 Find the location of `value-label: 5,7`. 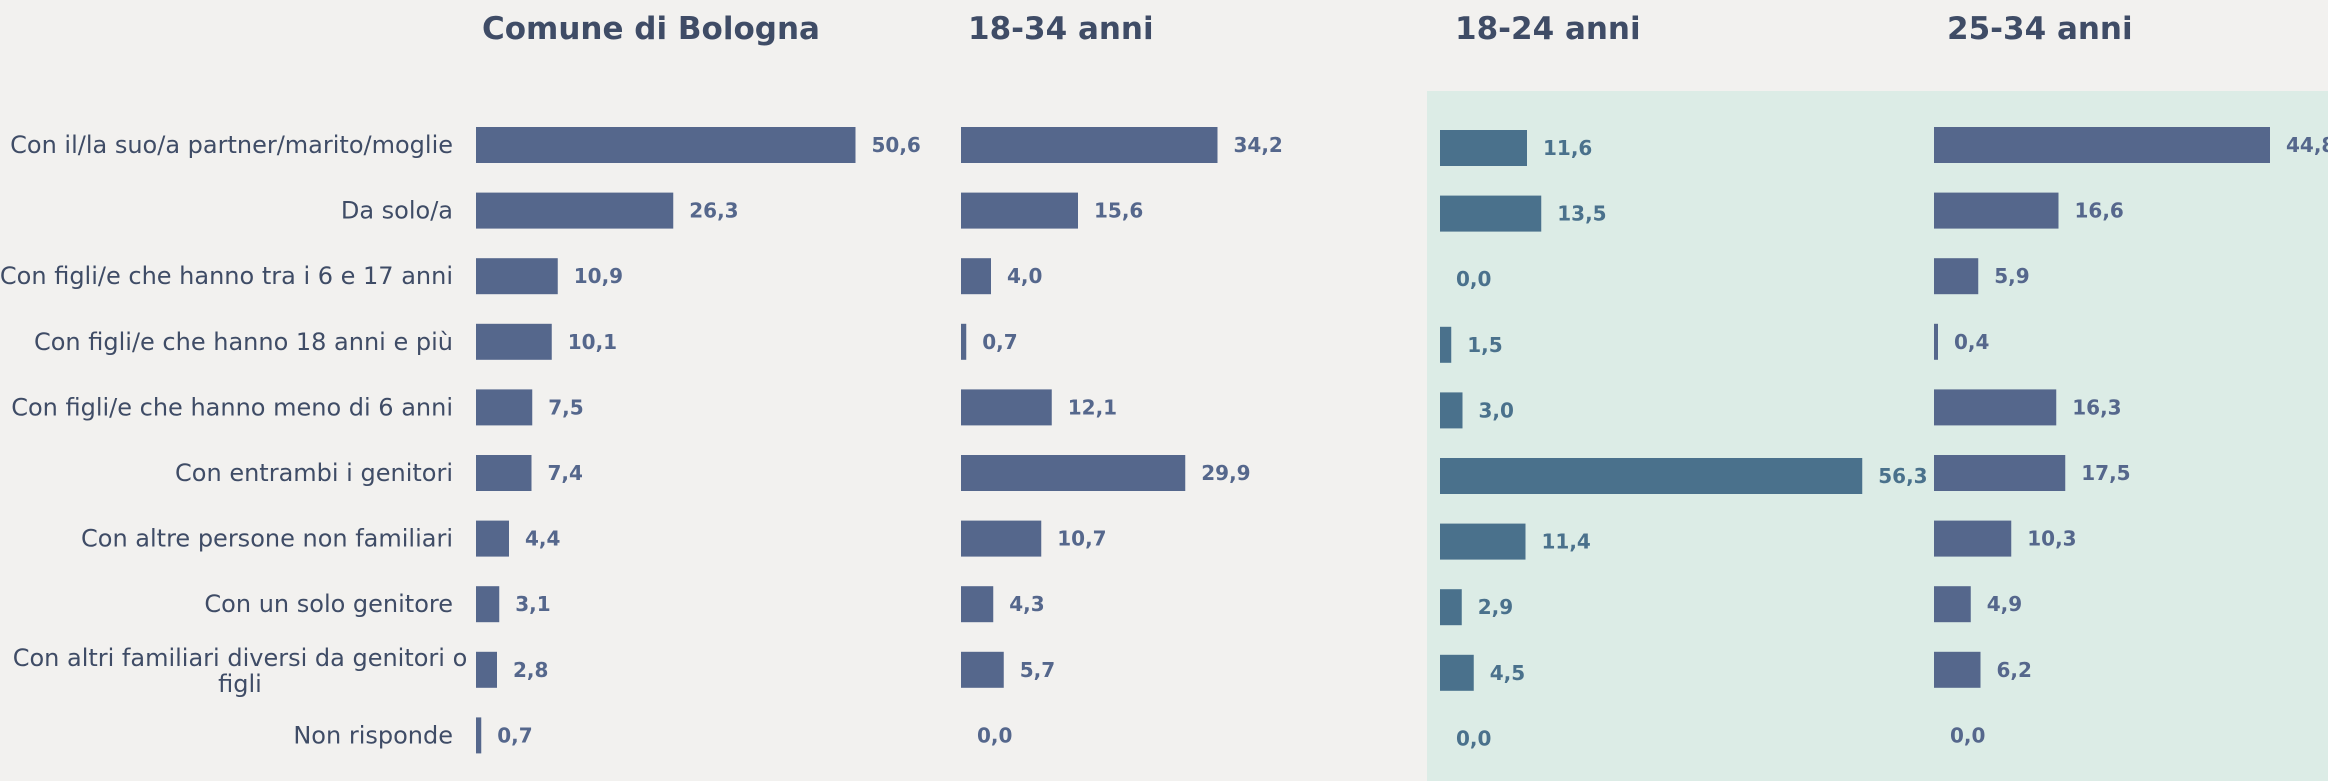

value-label: 5,7 is located at coordinates (1037, 670).